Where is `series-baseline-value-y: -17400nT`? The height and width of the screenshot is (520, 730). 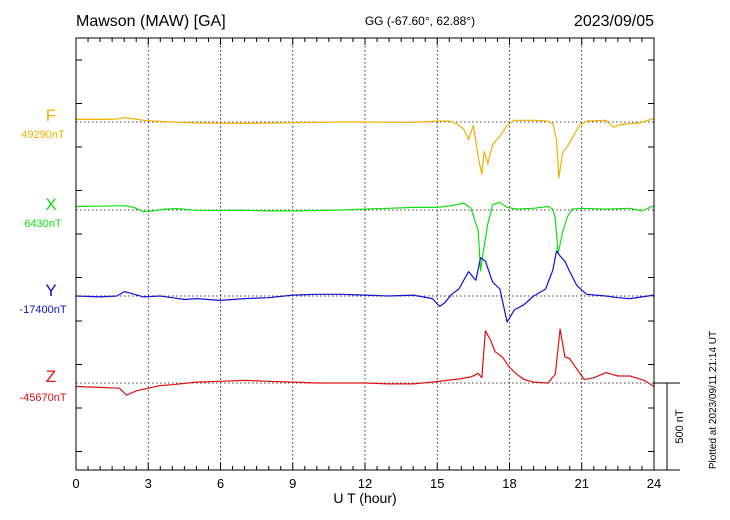 series-baseline-value-y: -17400nT is located at coordinates (42, 310).